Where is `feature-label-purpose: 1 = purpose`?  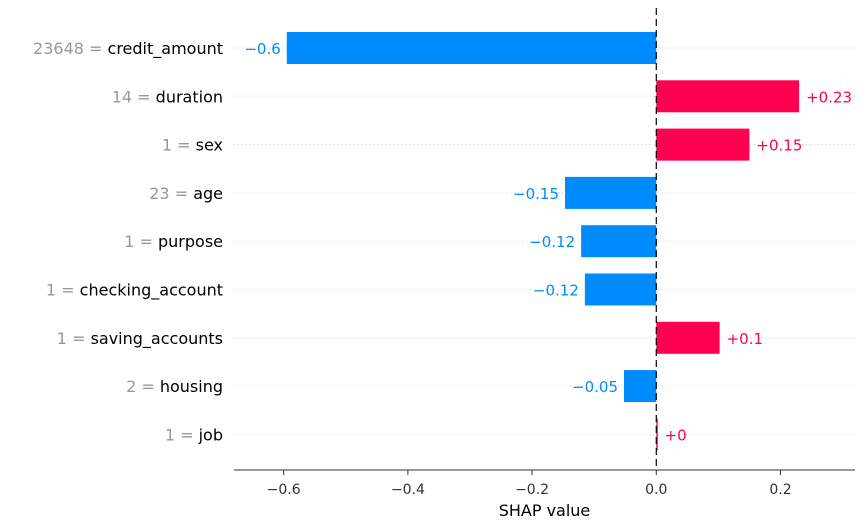
feature-label-purpose: 1 = purpose is located at coordinates (173, 241).